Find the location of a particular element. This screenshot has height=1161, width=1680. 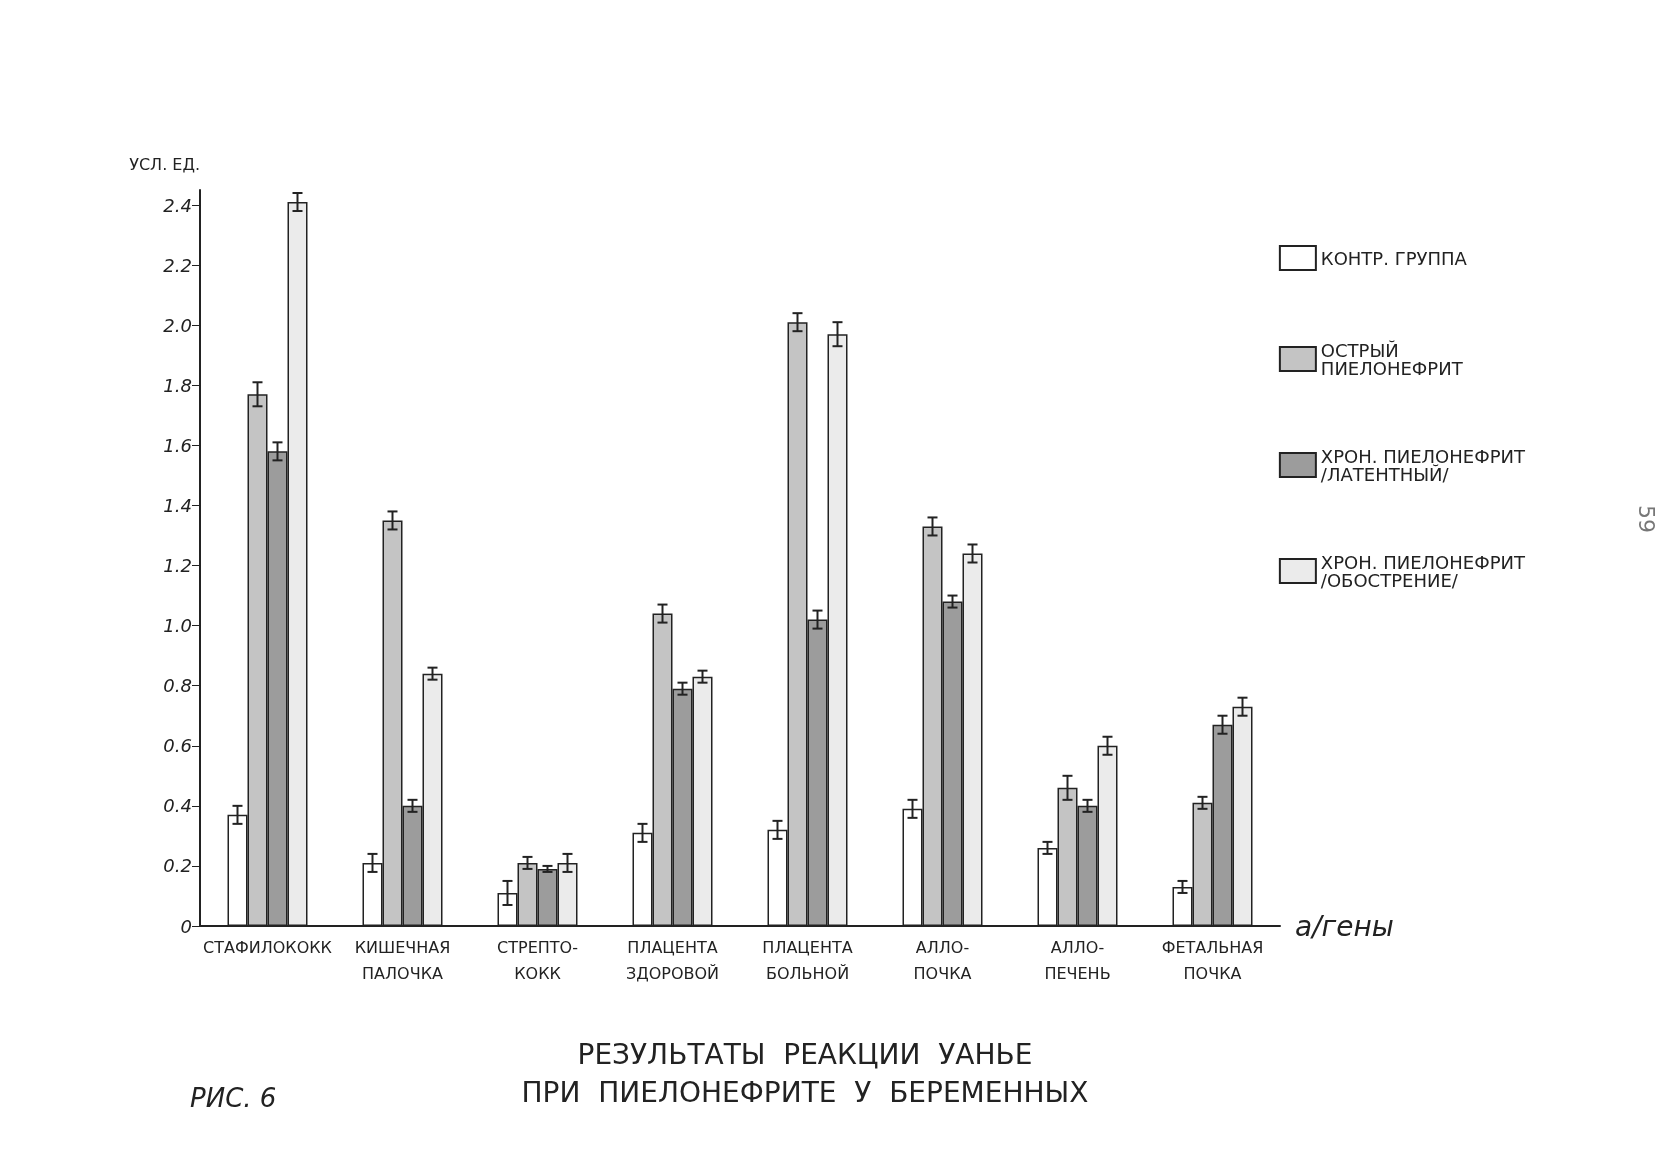

x-tick-label: ФЕТАЛЬНАЯ ПОЧКА is located at coordinates (1212, 960).